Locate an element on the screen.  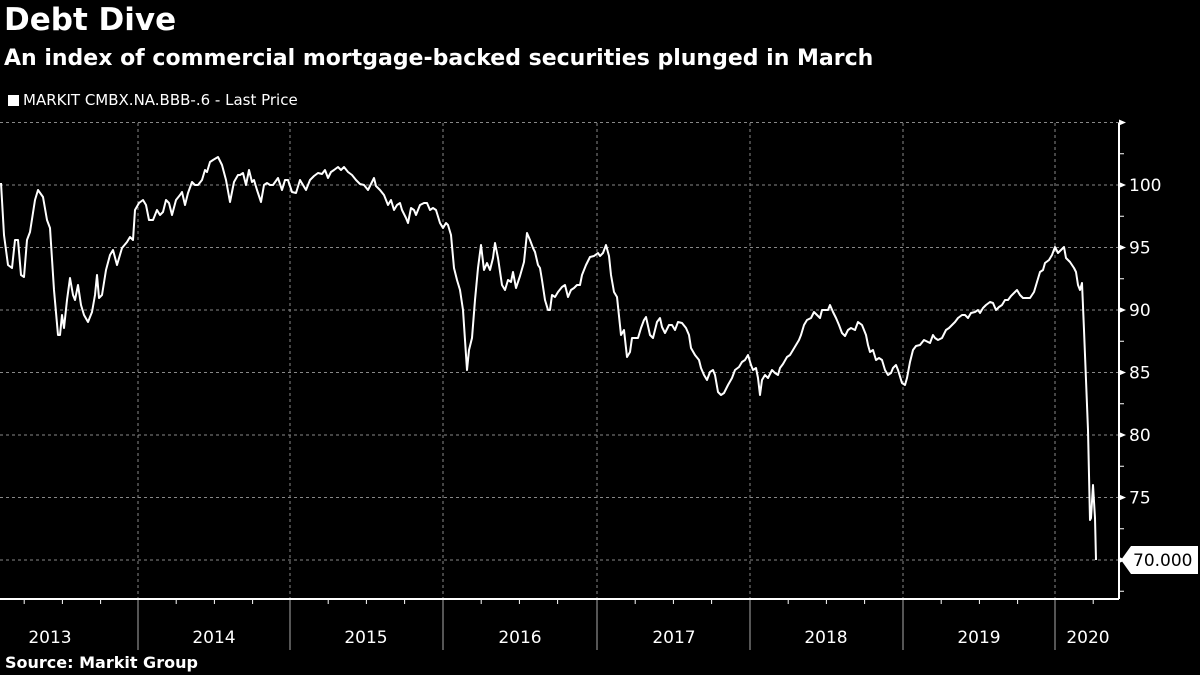
y-tick-label: 90 is located at coordinates (1140, 311).